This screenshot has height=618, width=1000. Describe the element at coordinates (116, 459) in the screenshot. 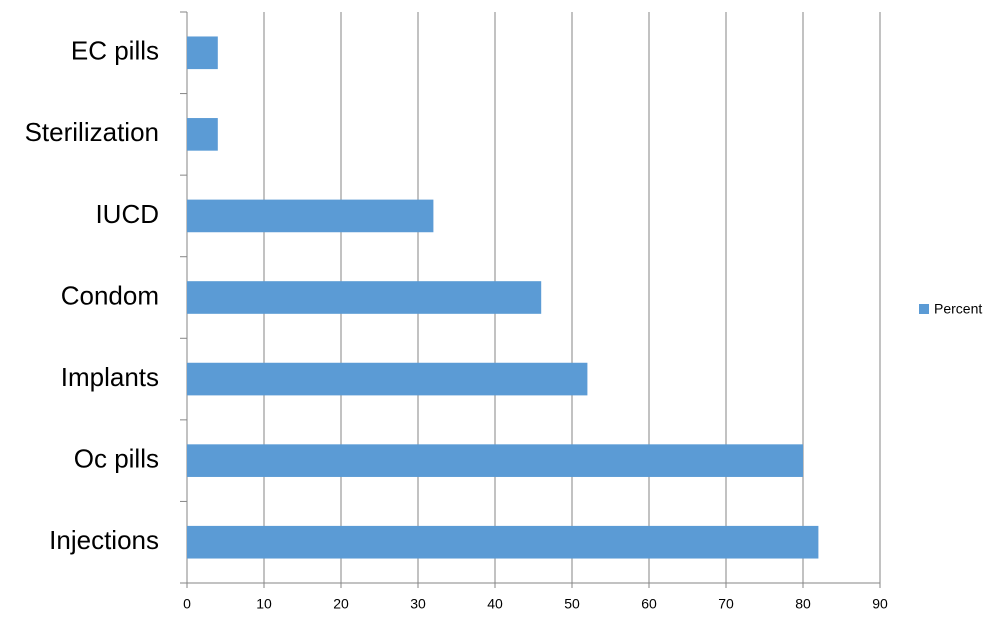

I see `y-tick-label: Oc pills` at that location.